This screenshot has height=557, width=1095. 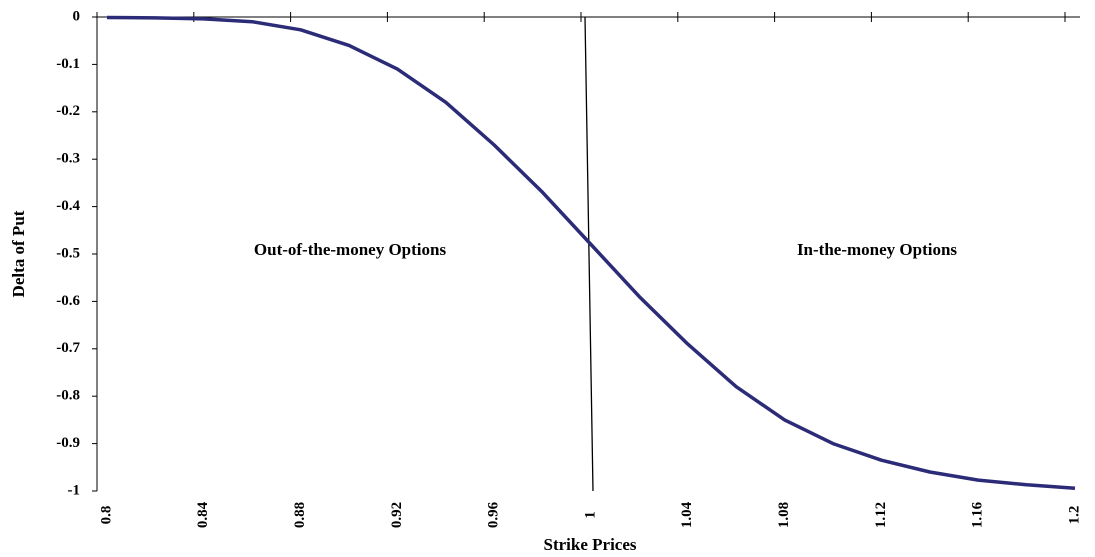 I want to click on x-axis-title: Strike Prices, so click(x=590, y=544).